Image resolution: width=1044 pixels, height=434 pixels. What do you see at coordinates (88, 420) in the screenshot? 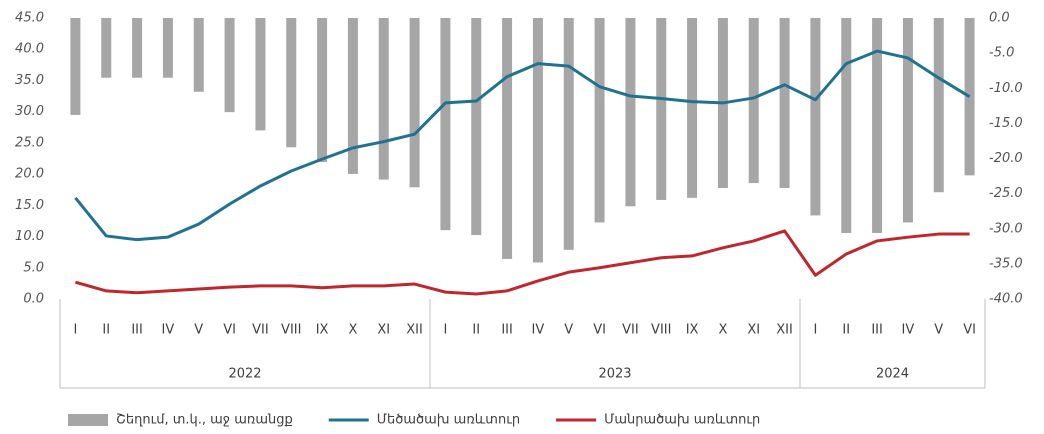
I see `legend-swatch` at bounding box center [88, 420].